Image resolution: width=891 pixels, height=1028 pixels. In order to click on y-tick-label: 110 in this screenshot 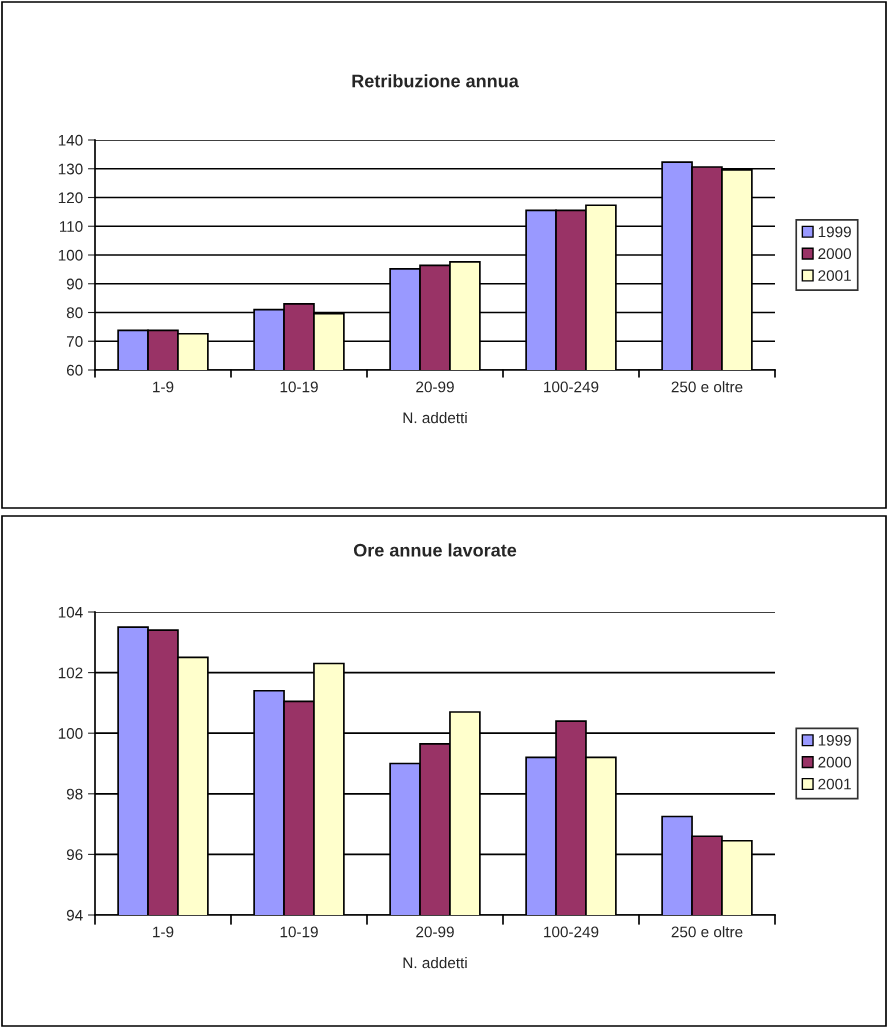, I will do `click(71, 226)`.